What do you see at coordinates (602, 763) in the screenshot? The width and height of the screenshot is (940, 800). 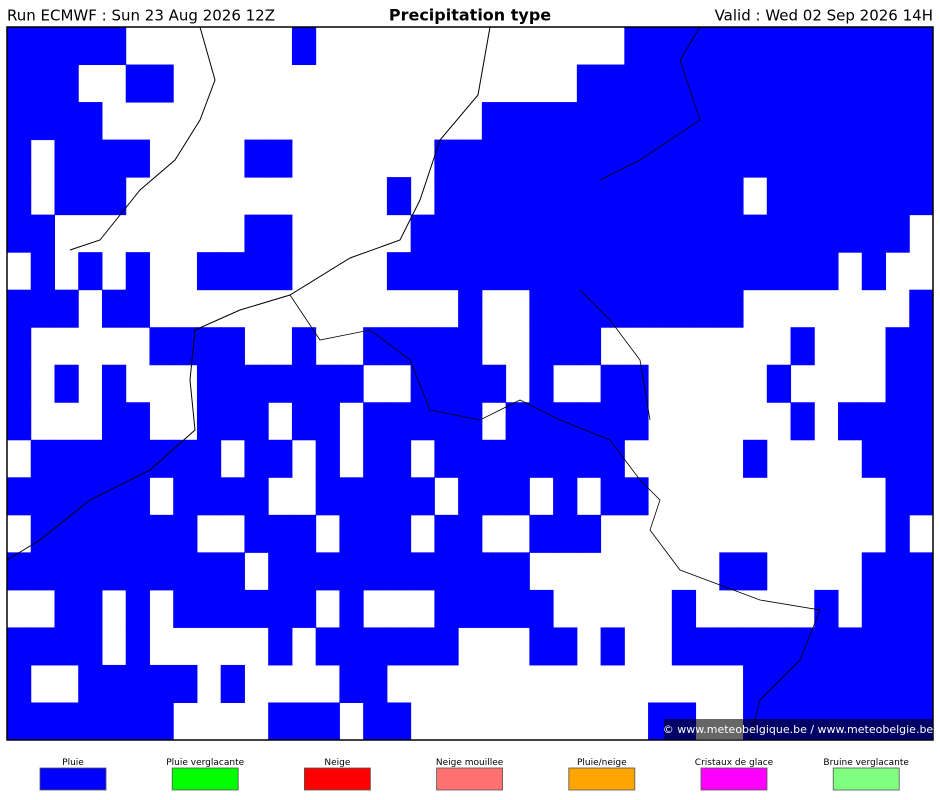 I see `legend-label: Pluie/neige` at bounding box center [602, 763].